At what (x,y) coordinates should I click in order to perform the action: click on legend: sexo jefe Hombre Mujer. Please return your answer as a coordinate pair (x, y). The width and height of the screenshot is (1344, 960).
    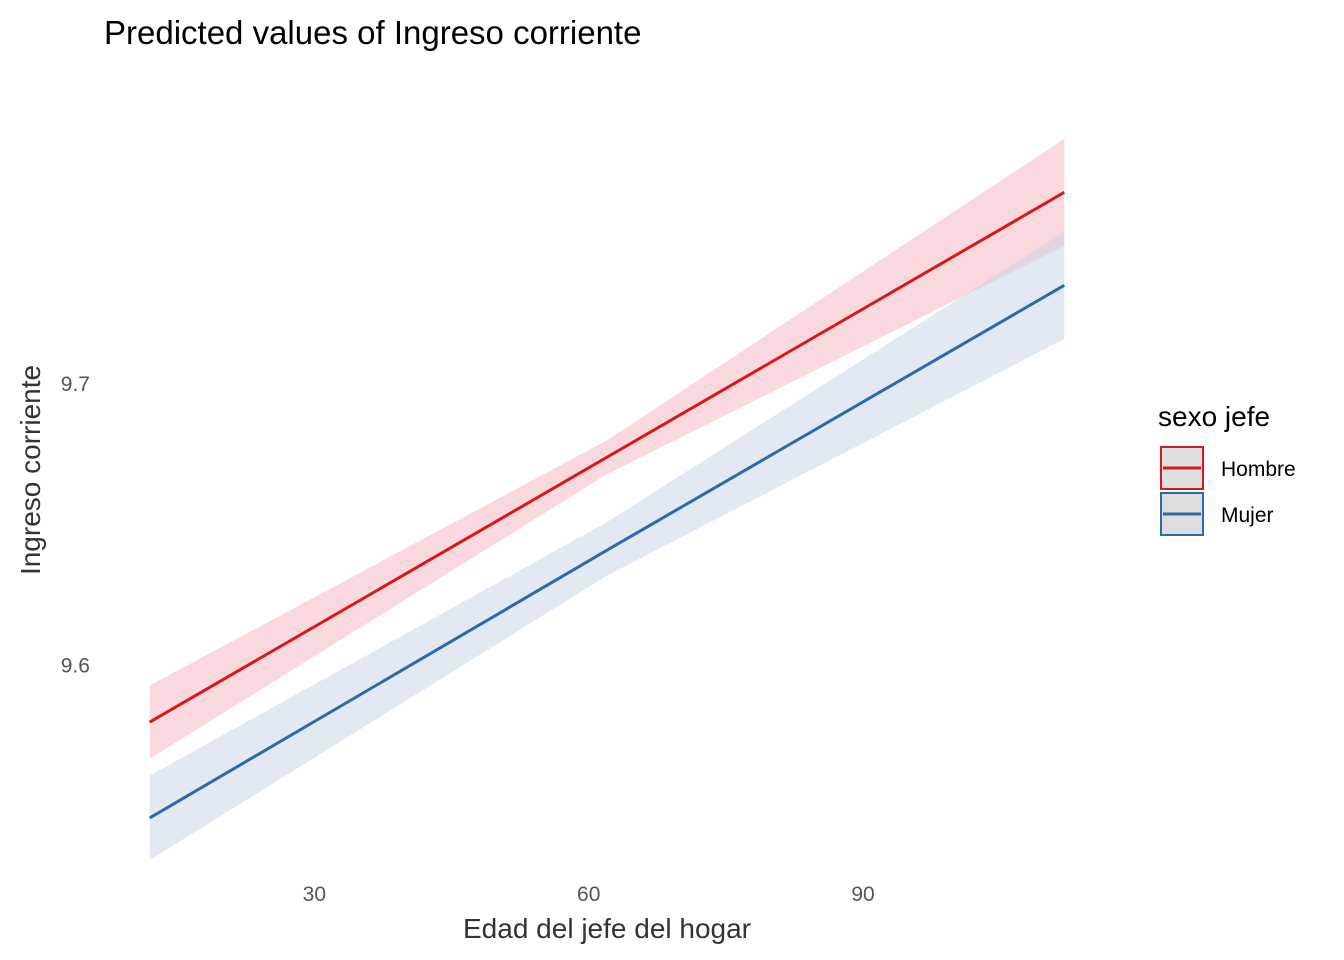
    Looking at the image, I should click on (1227, 468).